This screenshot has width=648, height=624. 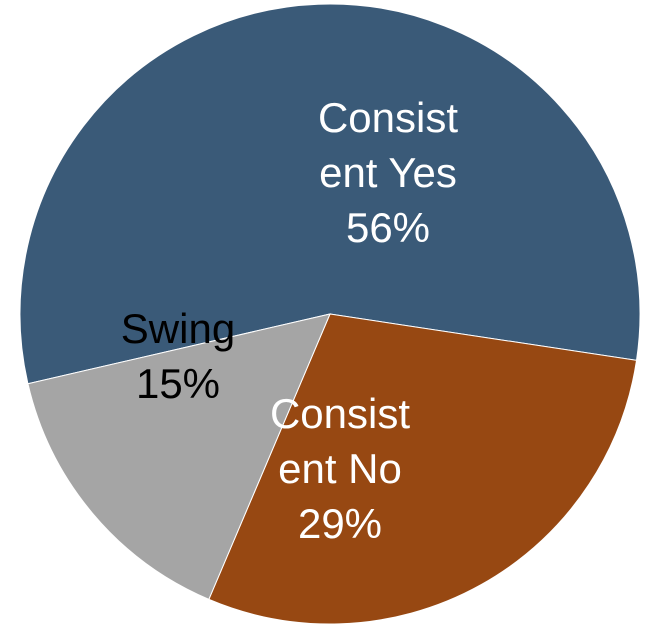 What do you see at coordinates (178, 383) in the screenshot?
I see `slice-percent-2: 15%` at bounding box center [178, 383].